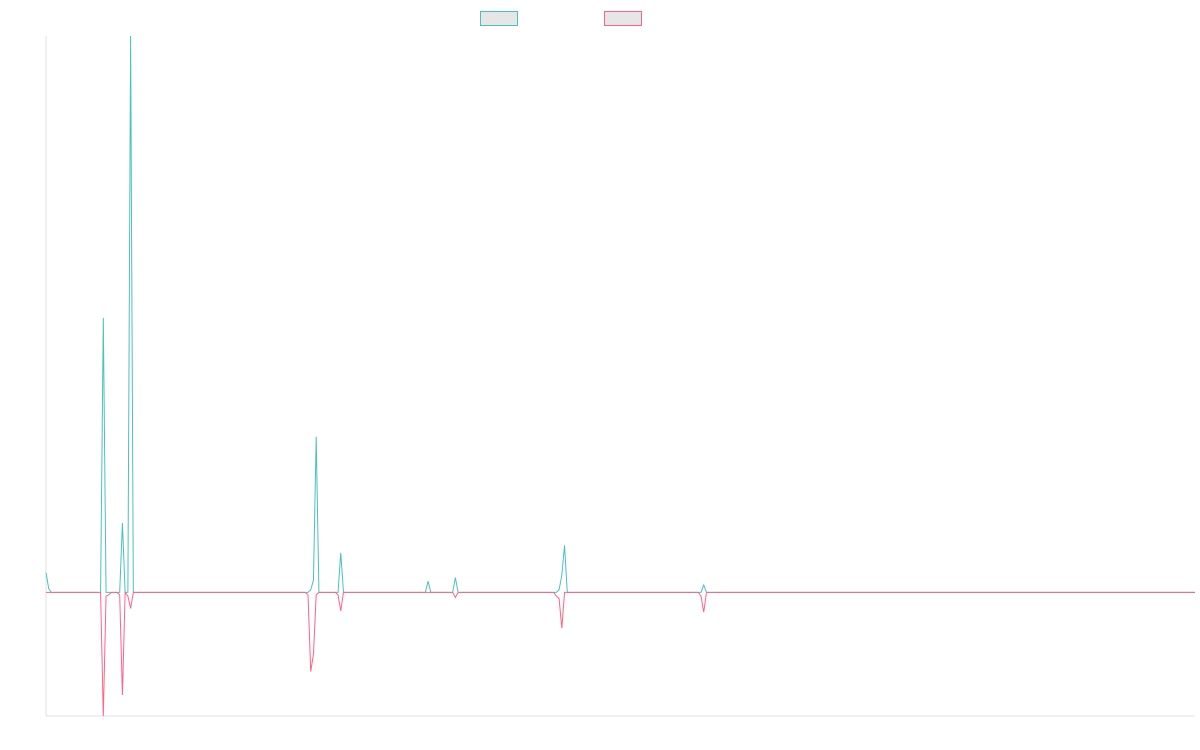  I want to click on legend-swatch-series-a, so click(499, 18).